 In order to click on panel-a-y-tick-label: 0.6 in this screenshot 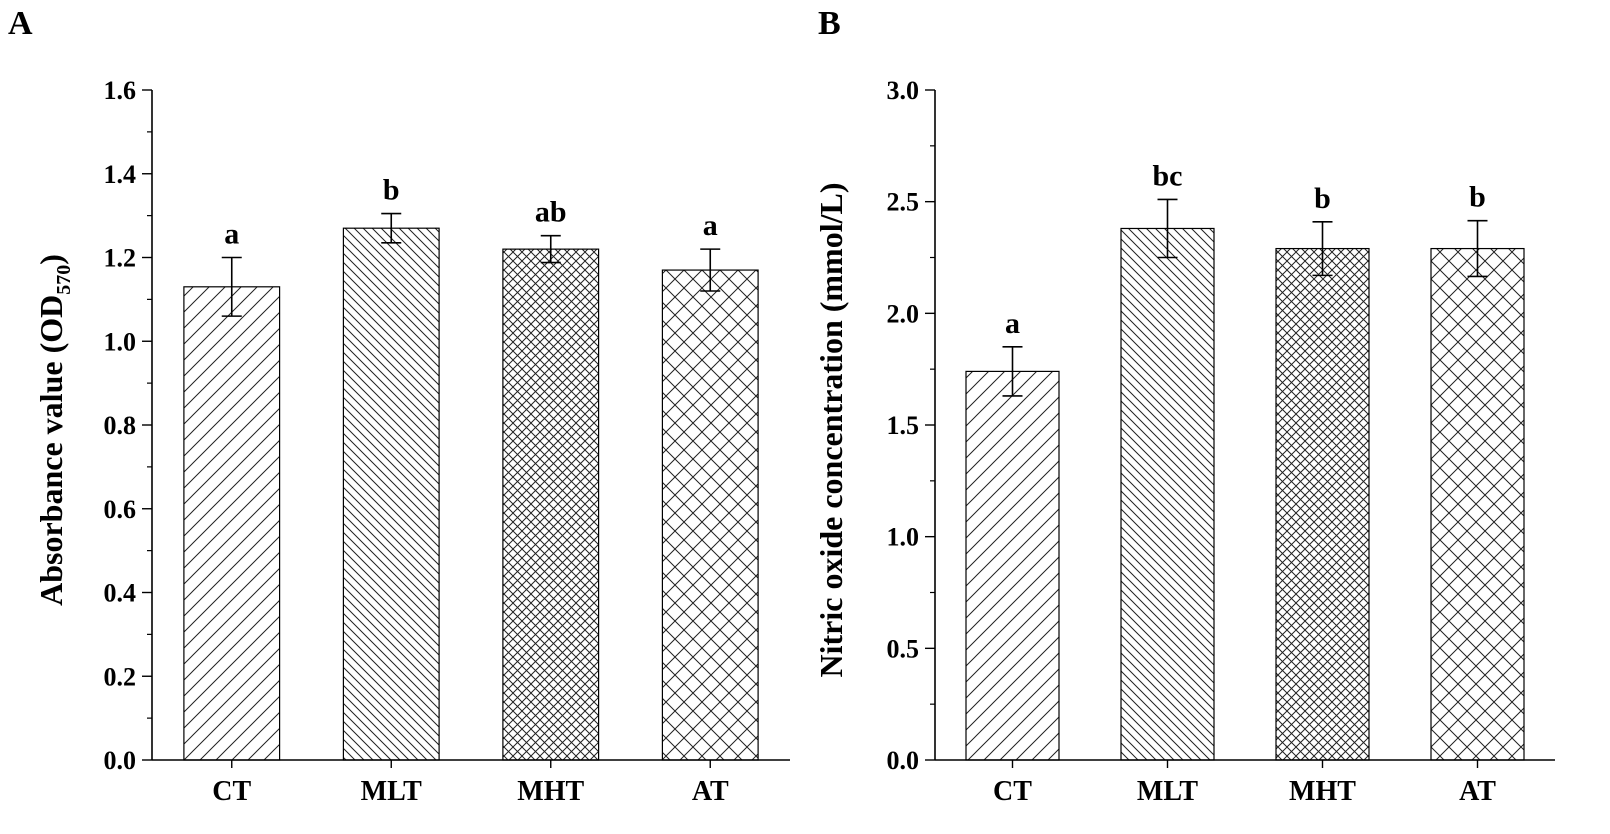, I will do `click(120, 509)`.